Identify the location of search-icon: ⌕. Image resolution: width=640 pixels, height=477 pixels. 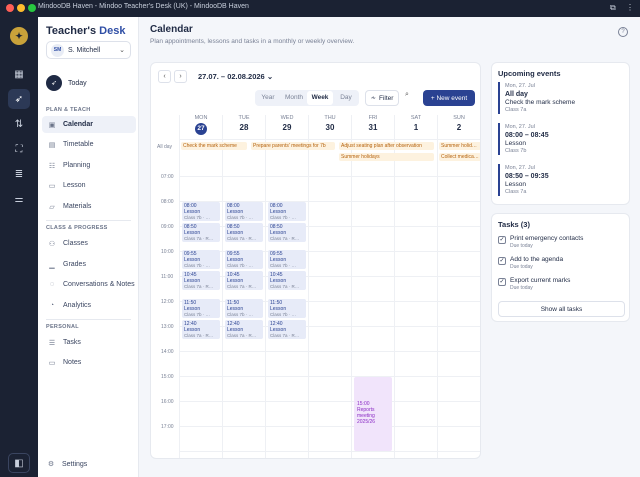
(407, 94).